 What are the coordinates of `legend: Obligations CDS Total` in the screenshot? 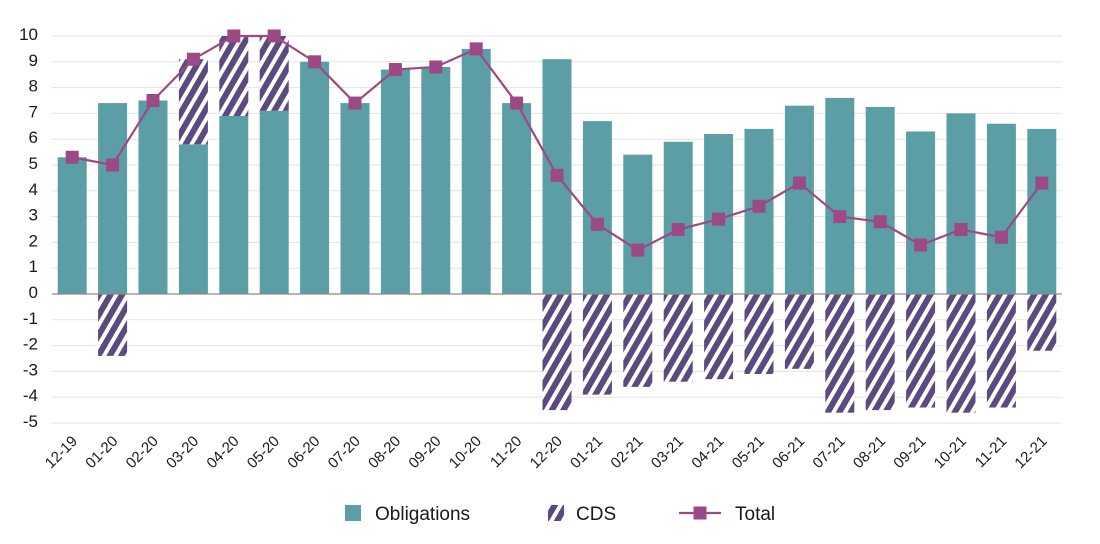 It's located at (560, 514).